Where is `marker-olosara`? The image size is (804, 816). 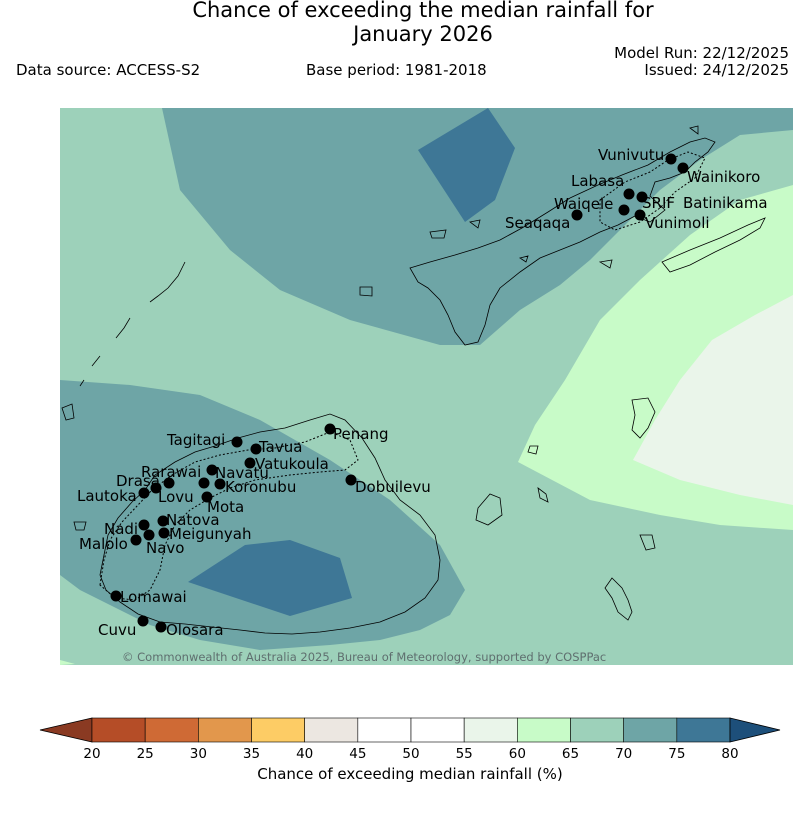
marker-olosara is located at coordinates (161, 627).